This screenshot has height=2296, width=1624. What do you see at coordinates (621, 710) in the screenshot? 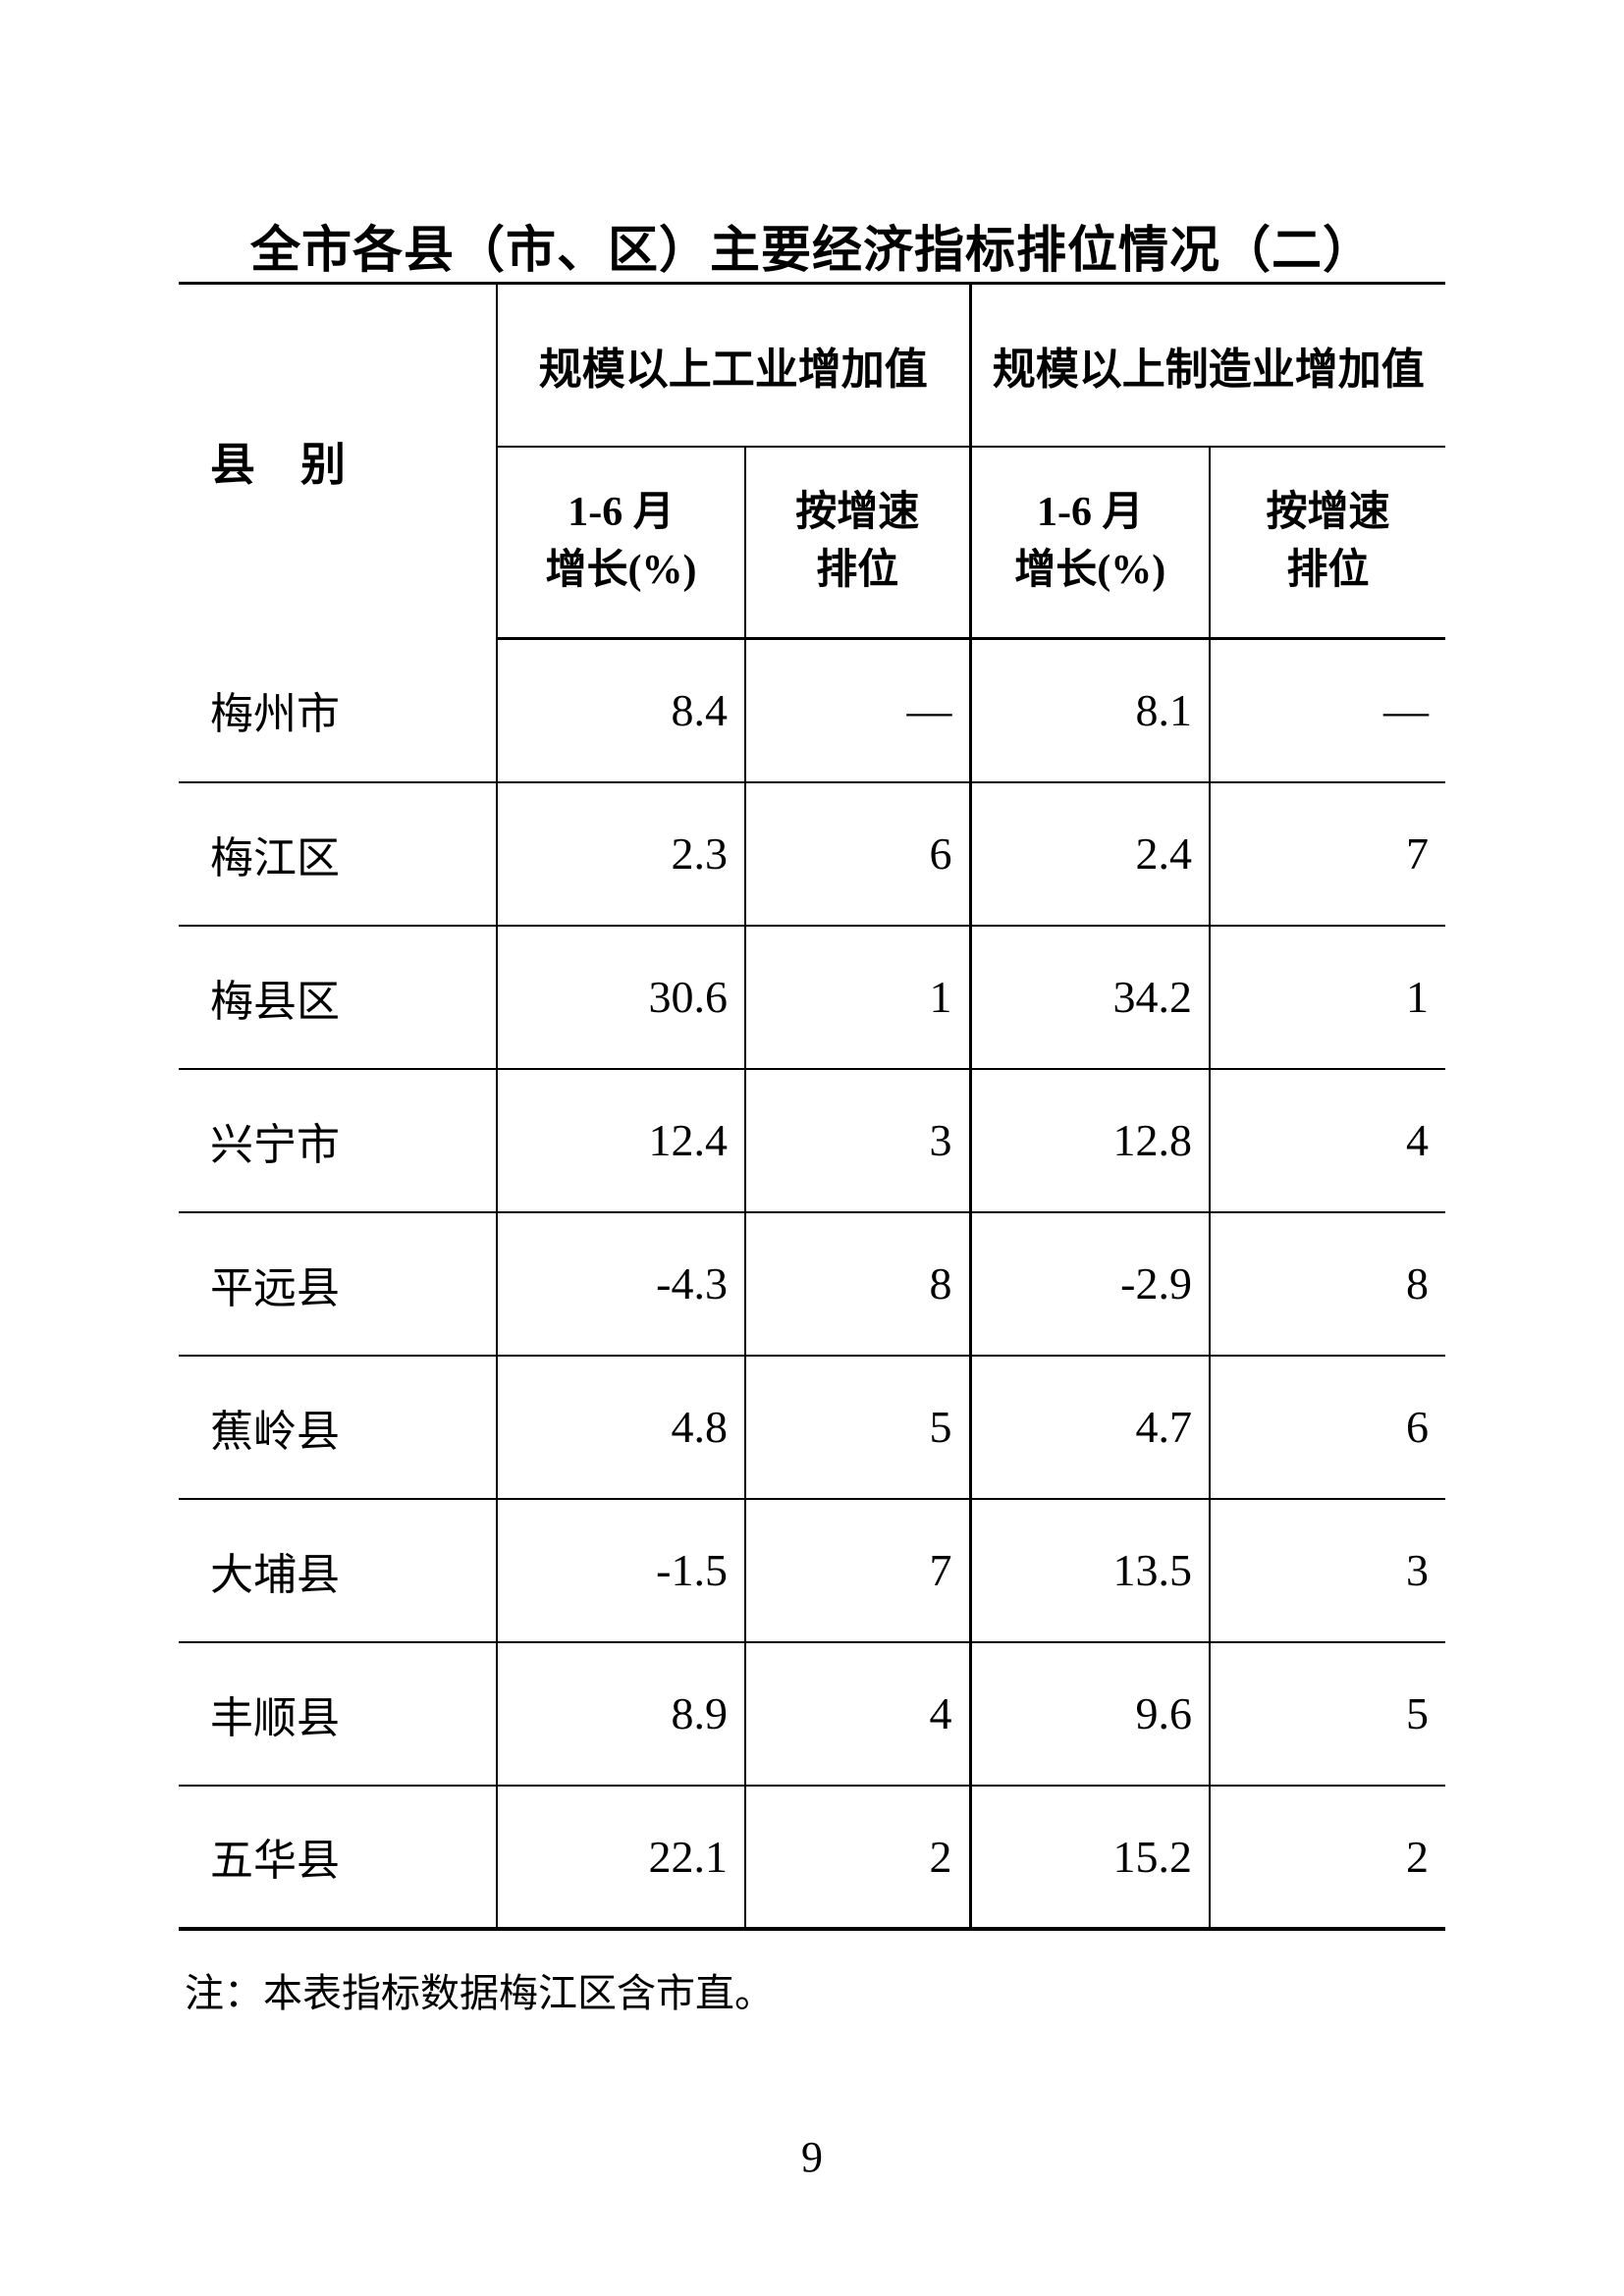
I see `industry-growth-cell: 8.4` at bounding box center [621, 710].